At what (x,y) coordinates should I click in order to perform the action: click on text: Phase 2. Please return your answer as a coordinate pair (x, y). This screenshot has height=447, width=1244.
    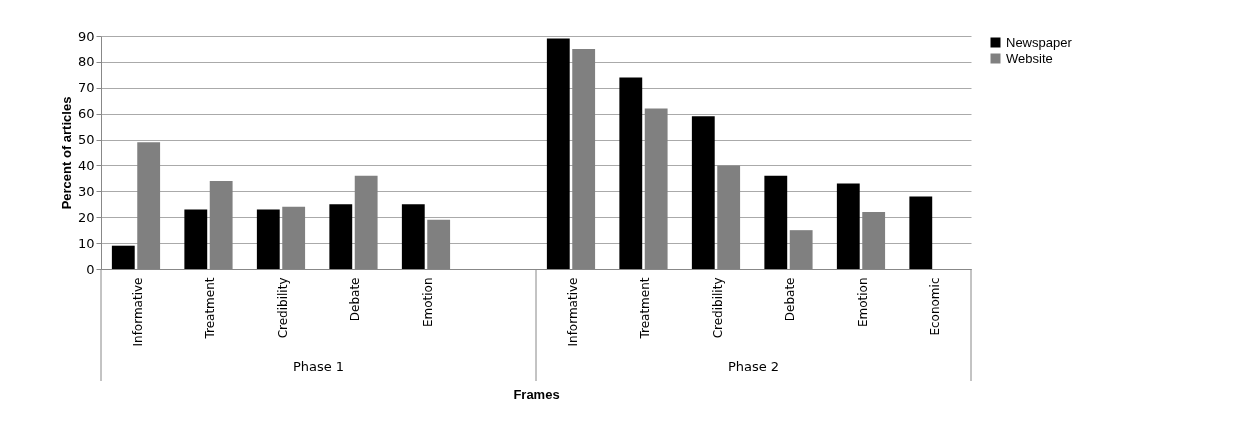
    Looking at the image, I should click on (753, 366).